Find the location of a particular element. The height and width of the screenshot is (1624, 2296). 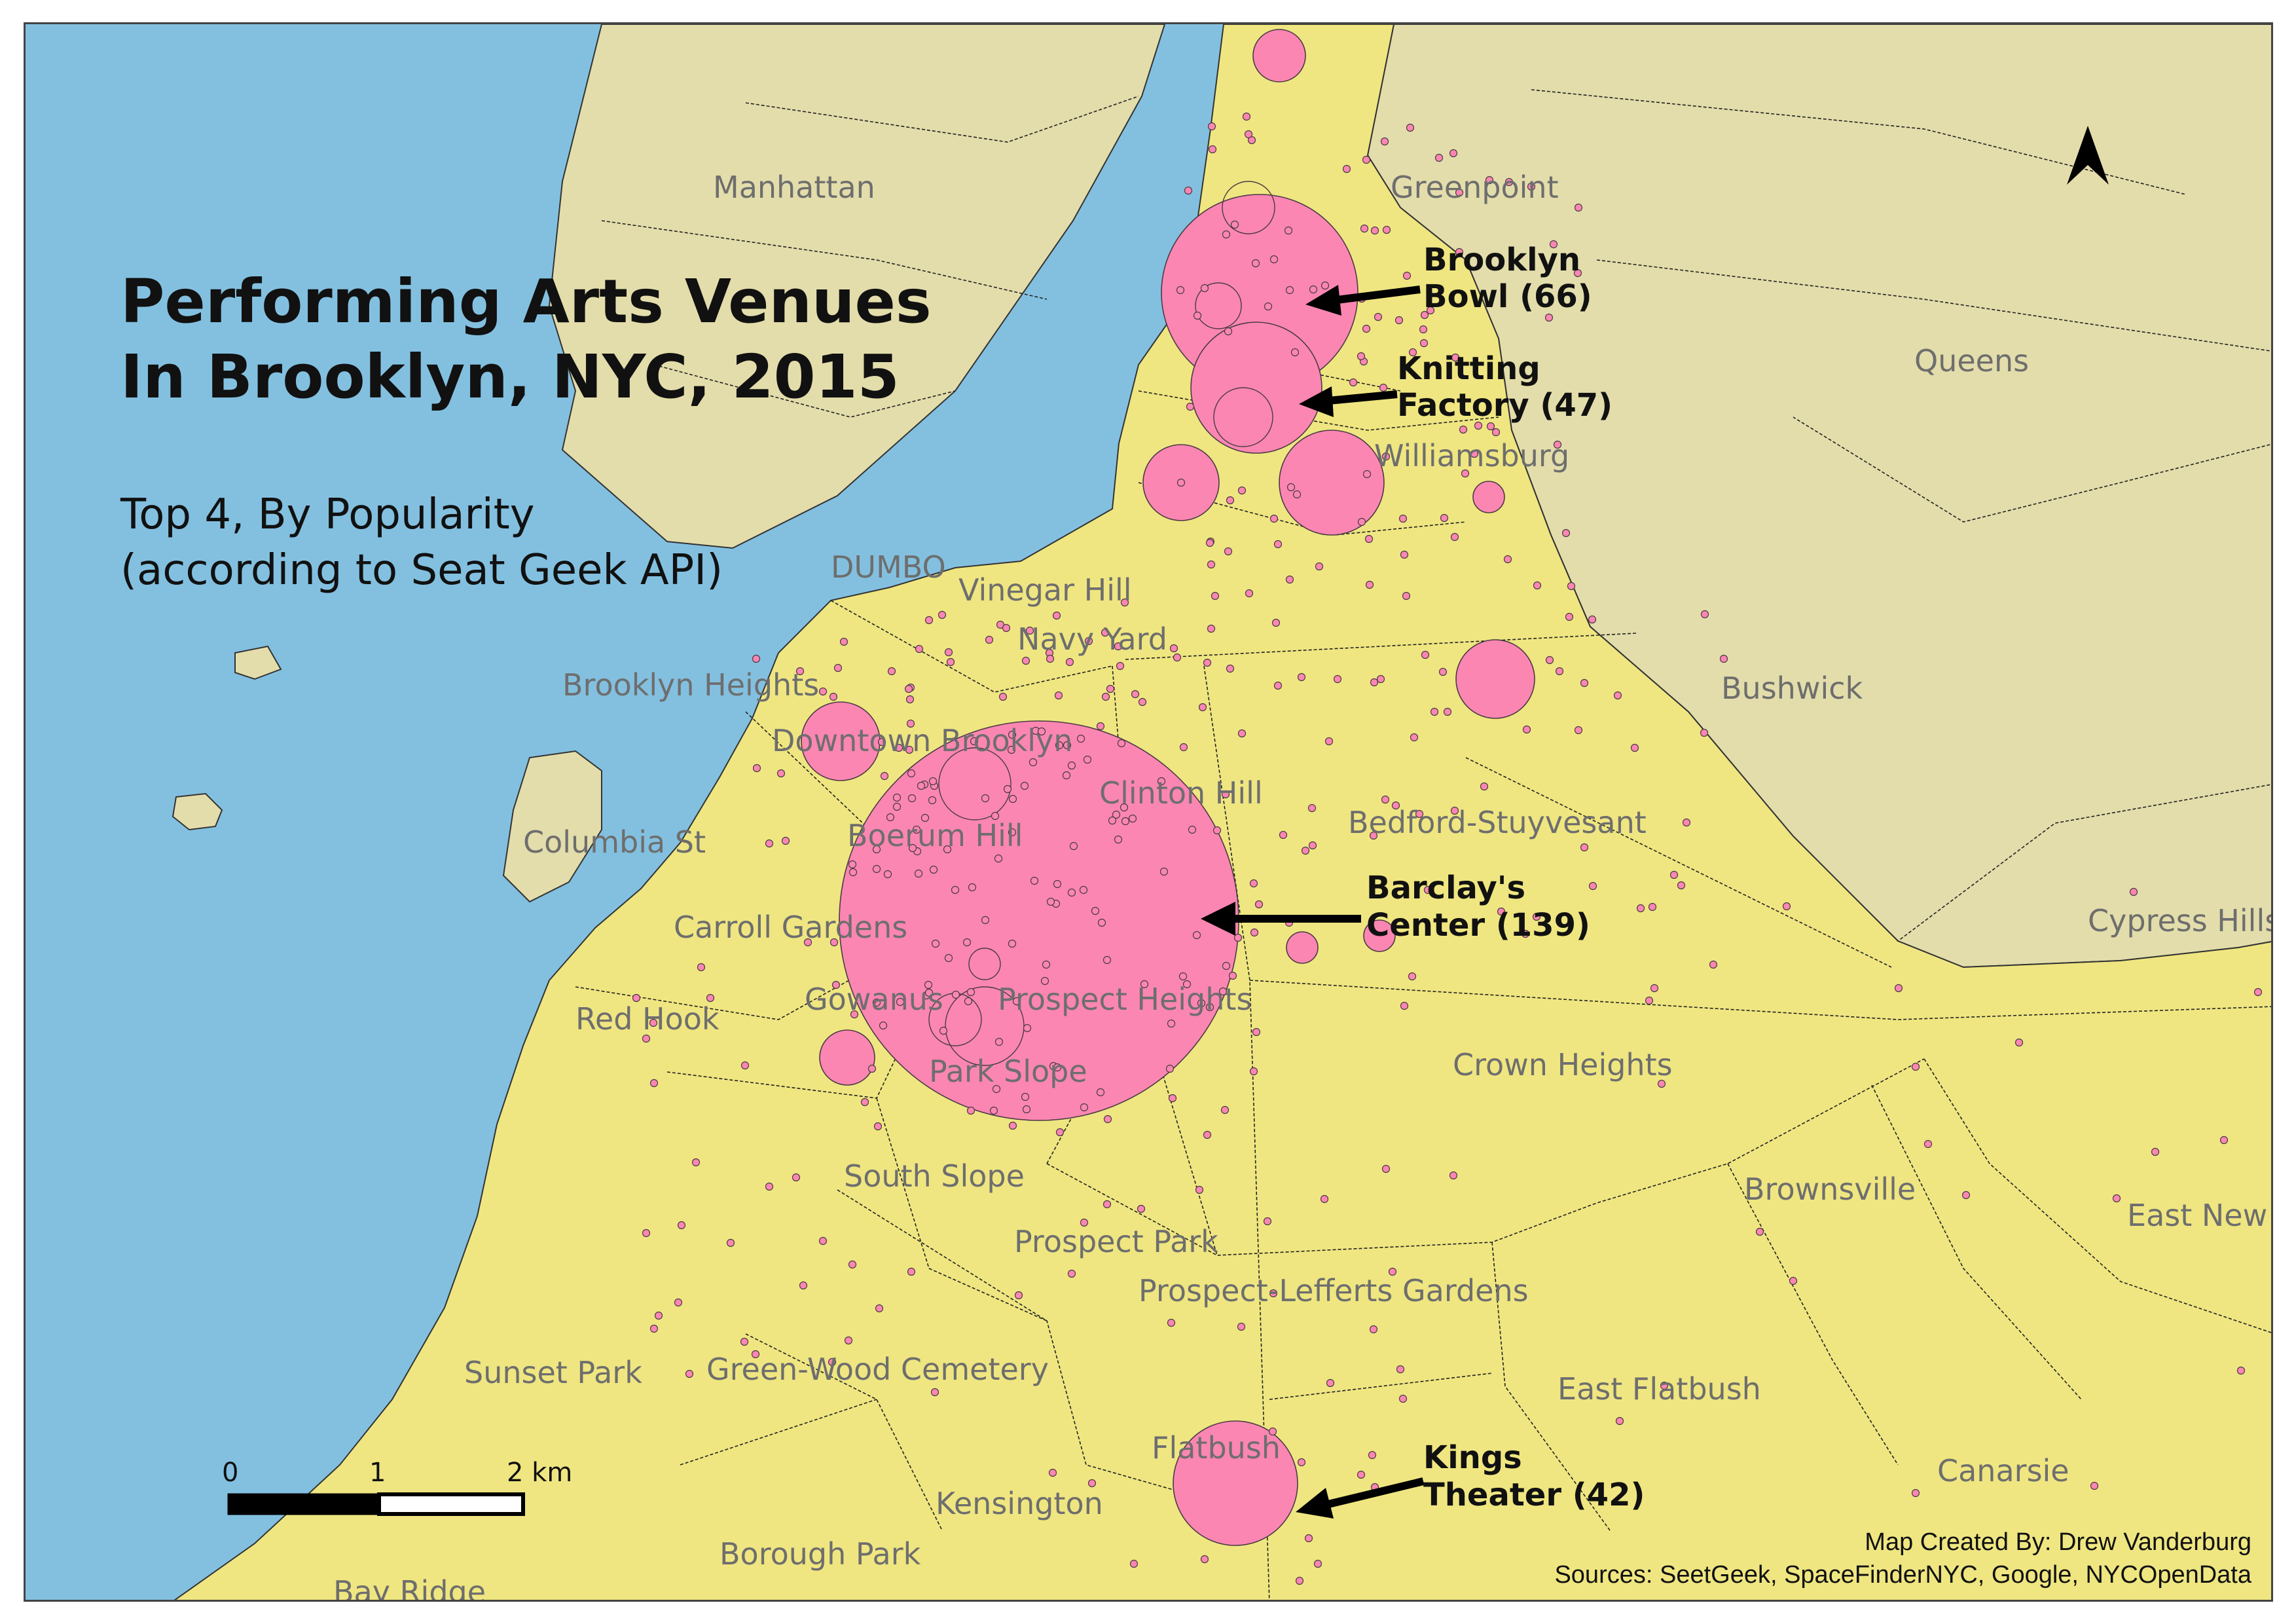

north-arrow-icon is located at coordinates (2088, 155).